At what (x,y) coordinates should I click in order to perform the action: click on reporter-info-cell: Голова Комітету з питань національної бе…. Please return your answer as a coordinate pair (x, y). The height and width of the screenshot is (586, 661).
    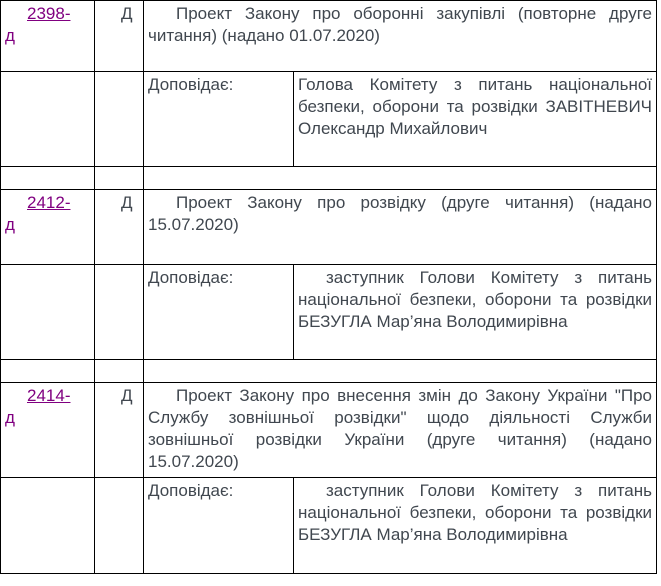
    Looking at the image, I should click on (475, 119).